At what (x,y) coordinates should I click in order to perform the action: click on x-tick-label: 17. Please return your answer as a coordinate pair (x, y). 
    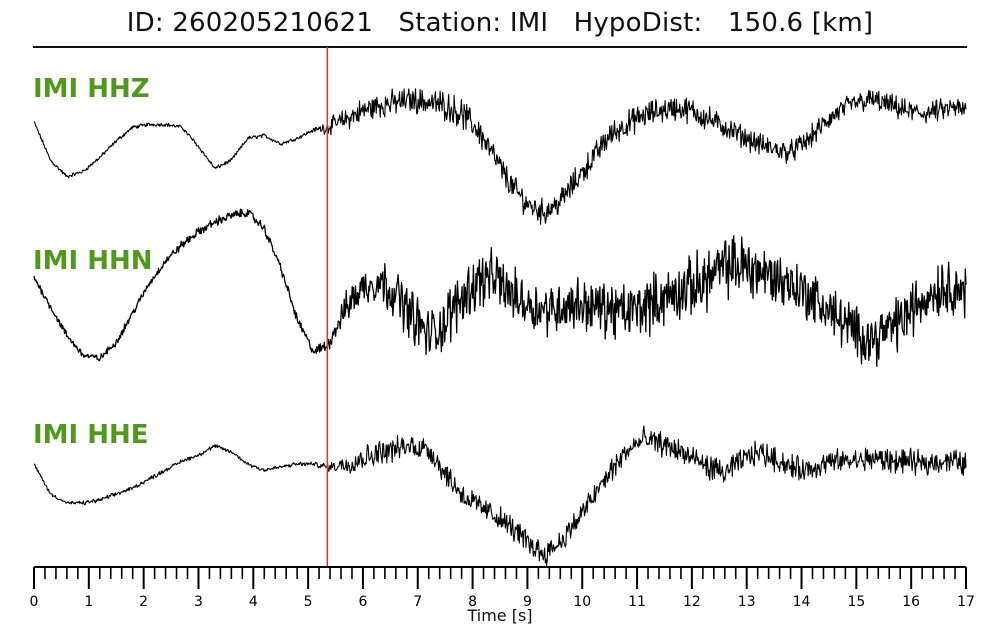
    Looking at the image, I should click on (966, 602).